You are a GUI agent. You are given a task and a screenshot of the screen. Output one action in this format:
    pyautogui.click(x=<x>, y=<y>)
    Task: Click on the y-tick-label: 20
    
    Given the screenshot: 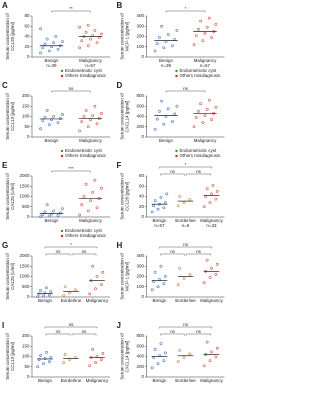 What is the action you would take?
    pyautogui.click(x=142, y=206)
    